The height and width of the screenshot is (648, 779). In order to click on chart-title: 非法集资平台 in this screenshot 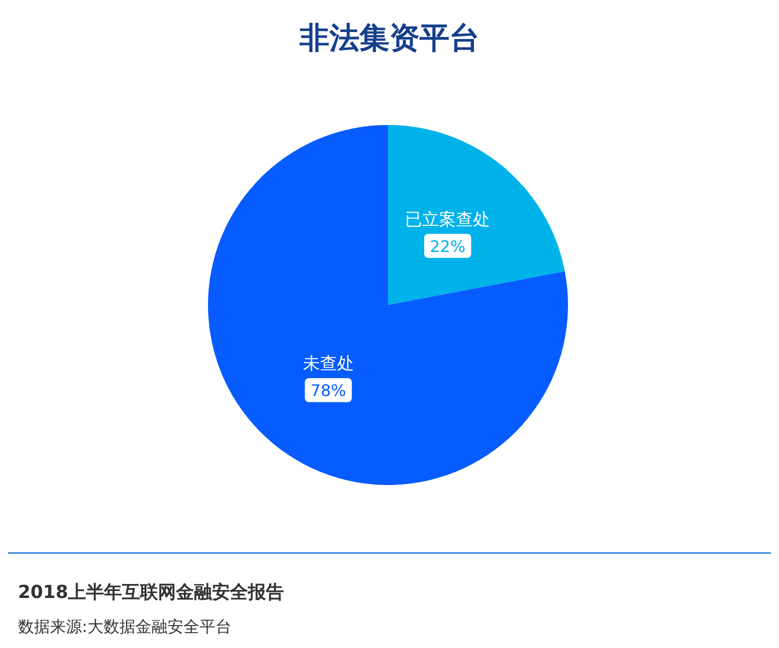, I will do `click(389, 38)`.